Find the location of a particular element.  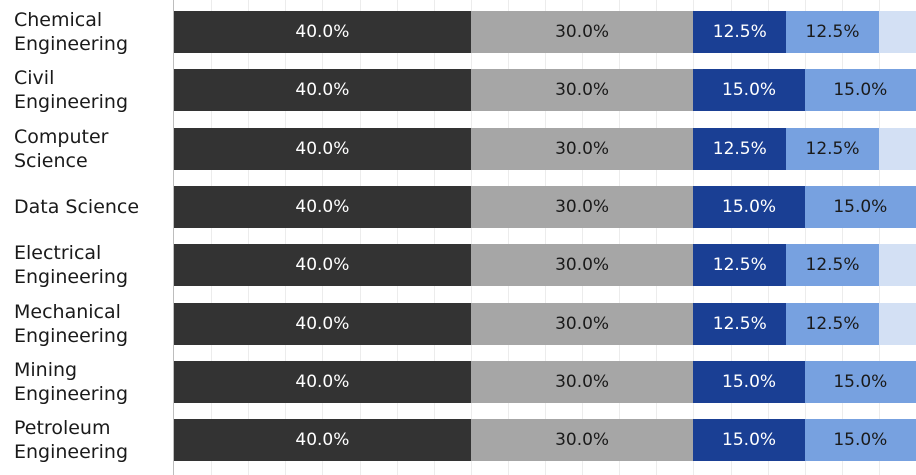

category-label: Chemical Engineering is located at coordinates (71, 32).